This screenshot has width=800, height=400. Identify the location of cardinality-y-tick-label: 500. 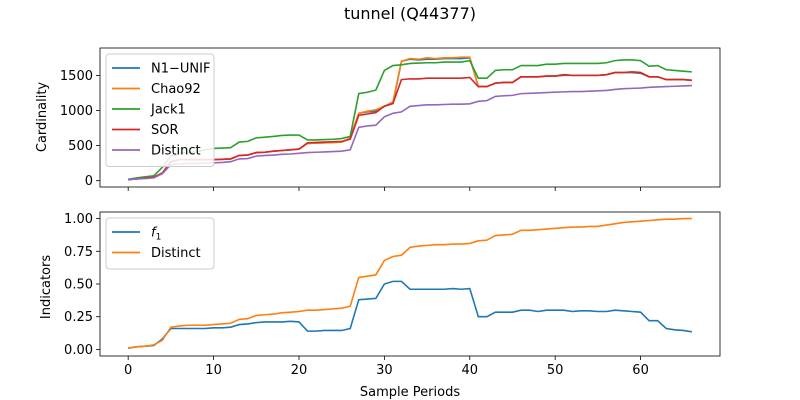
(80, 146).